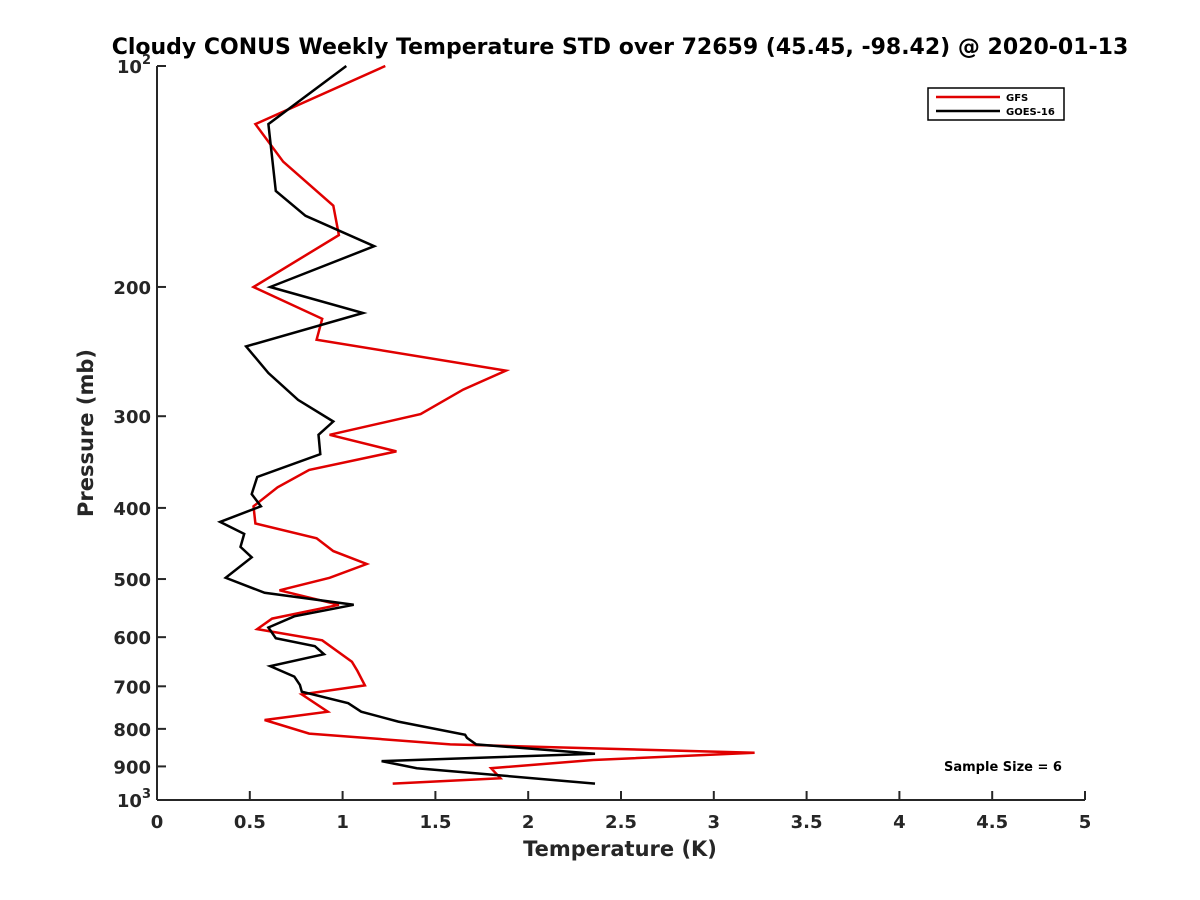 The image size is (1200, 900). Describe the element at coordinates (528, 822) in the screenshot. I see `x-tick-label: 2` at that location.